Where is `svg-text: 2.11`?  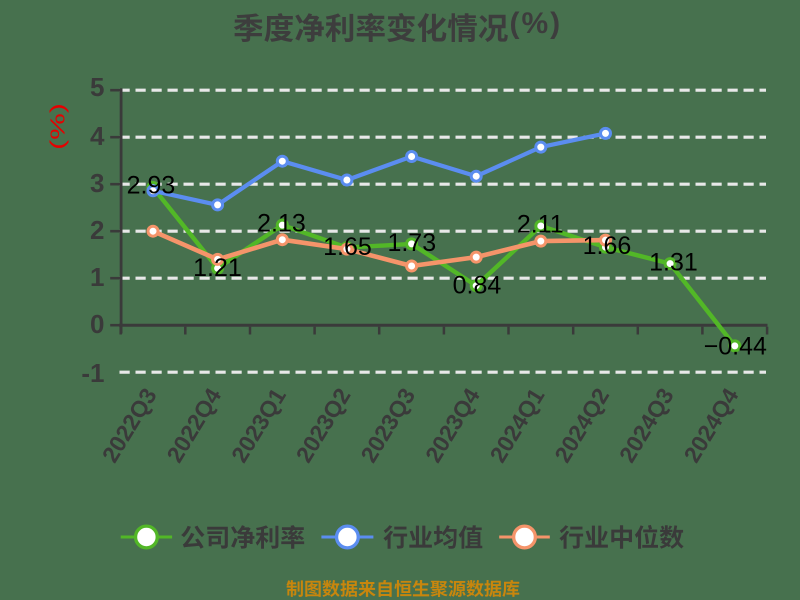 svg-text: 2.11 is located at coordinates (540, 224).